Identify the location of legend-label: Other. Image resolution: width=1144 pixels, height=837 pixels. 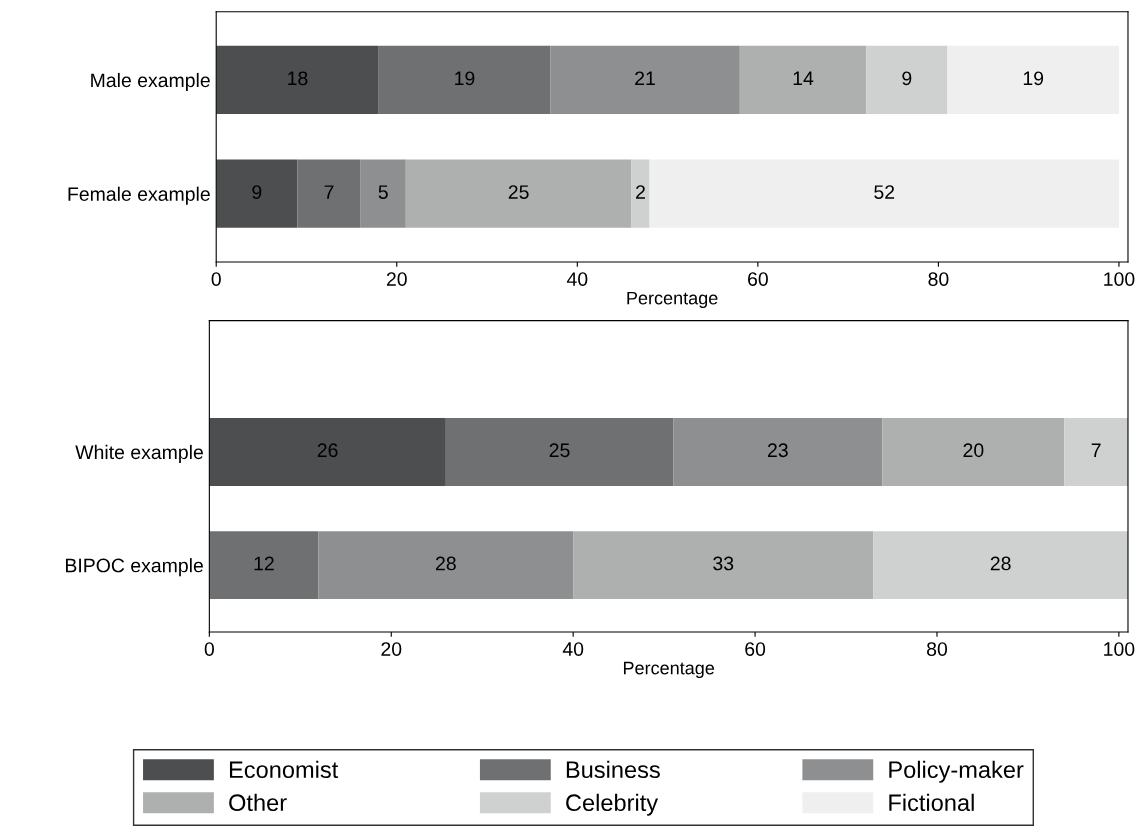
(258, 802).